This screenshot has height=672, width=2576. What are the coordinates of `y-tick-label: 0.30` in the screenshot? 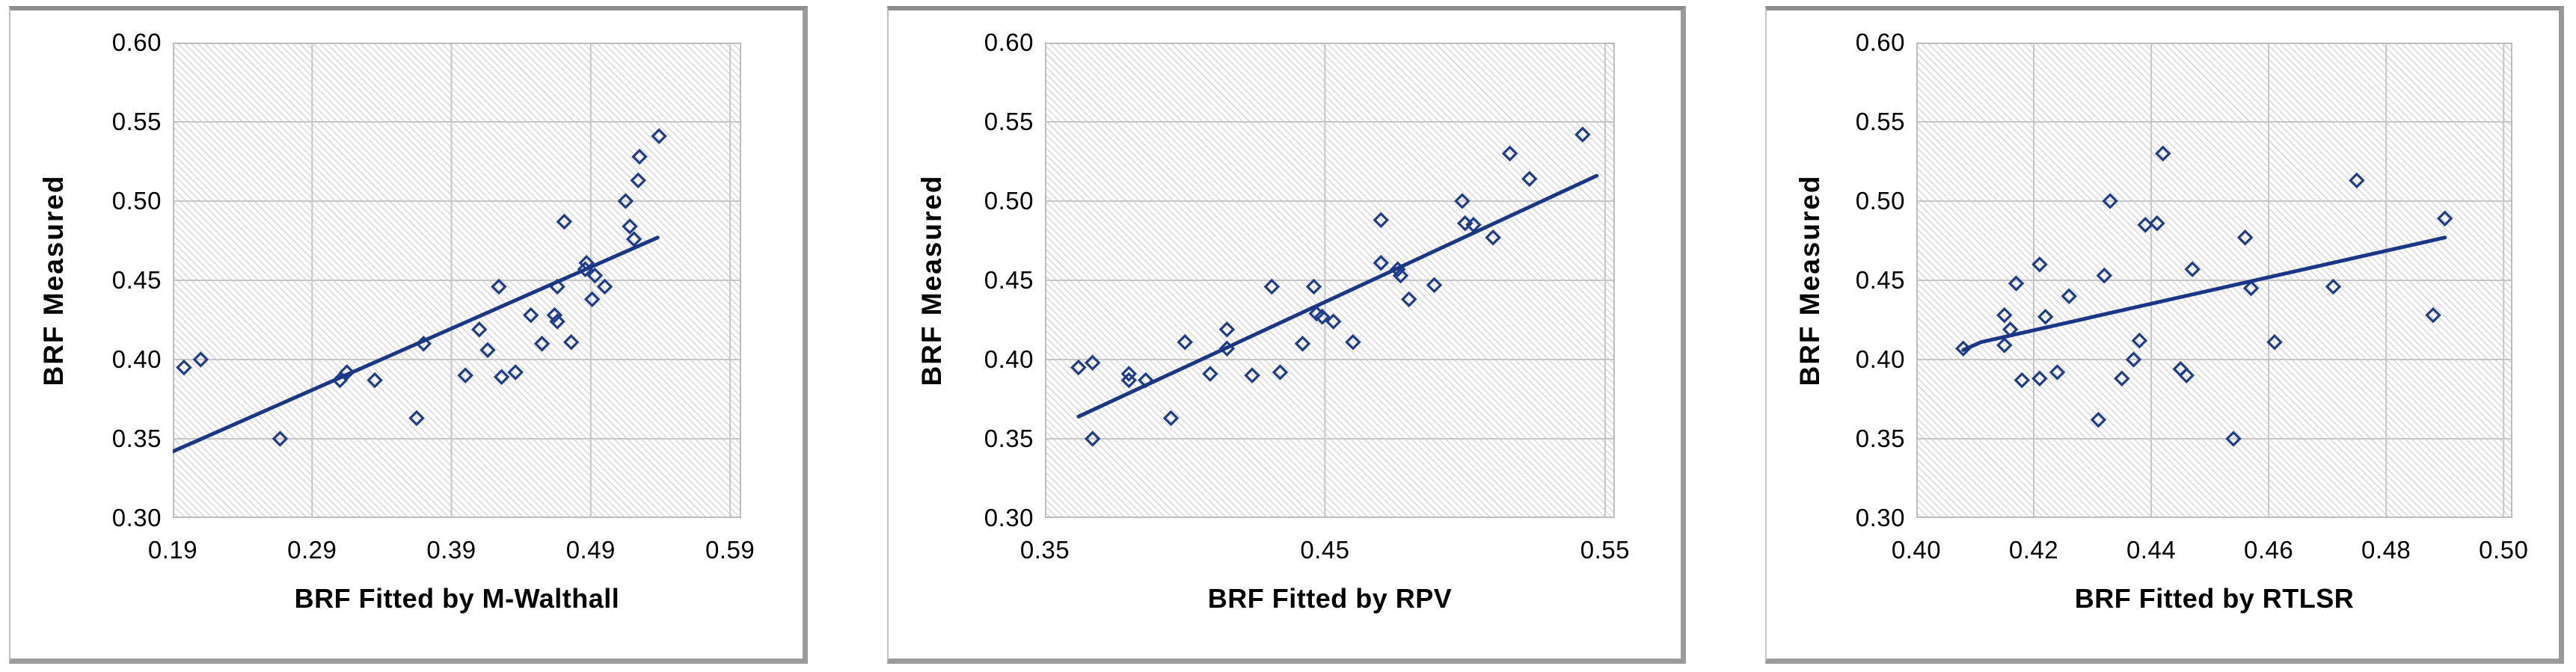 It's located at (1880, 517).